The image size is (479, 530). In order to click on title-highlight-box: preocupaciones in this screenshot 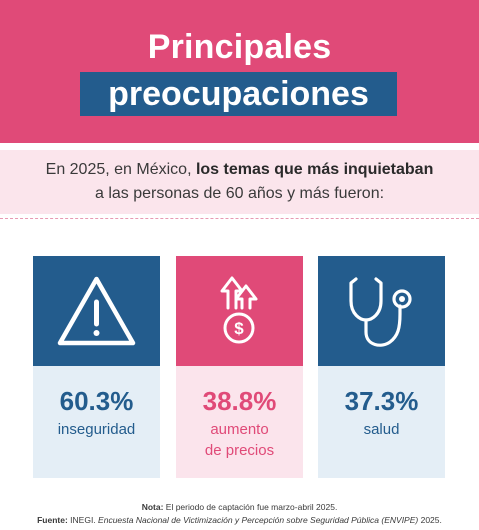, I will do `click(238, 94)`.